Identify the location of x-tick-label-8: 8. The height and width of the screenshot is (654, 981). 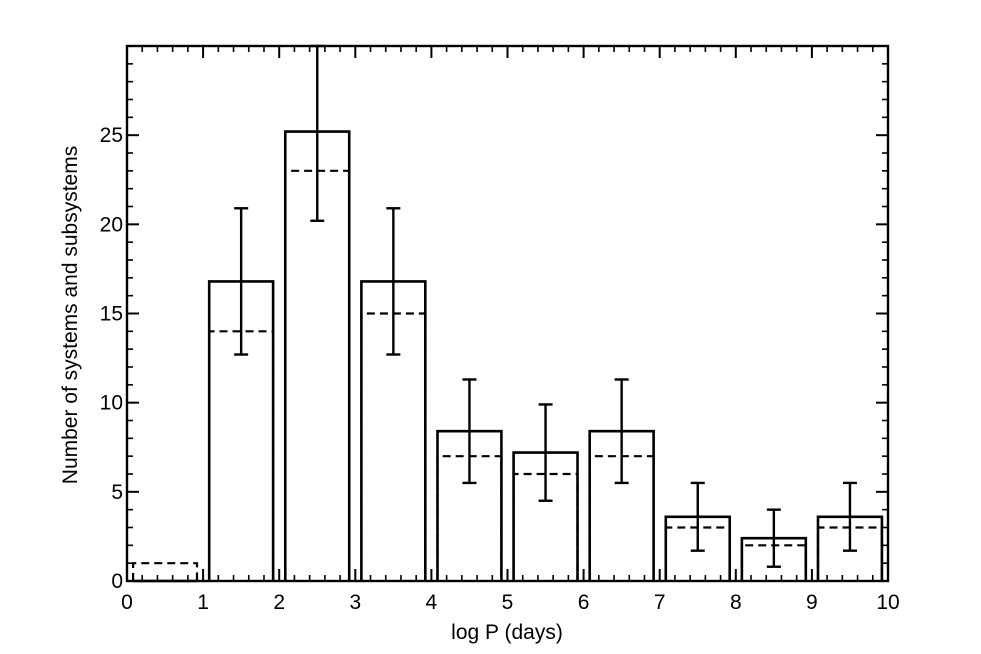
(736, 602).